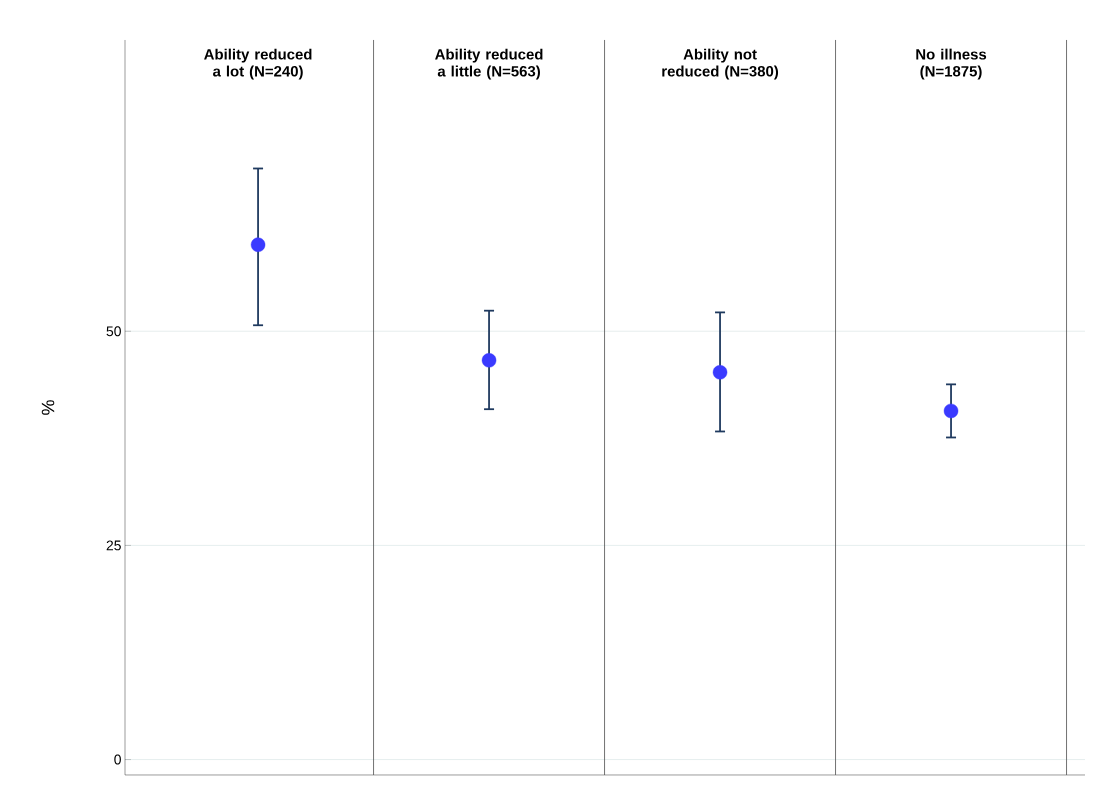 The height and width of the screenshot is (803, 1098). Describe the element at coordinates (113, 331) in the screenshot. I see `y-tick-label: 50` at that location.